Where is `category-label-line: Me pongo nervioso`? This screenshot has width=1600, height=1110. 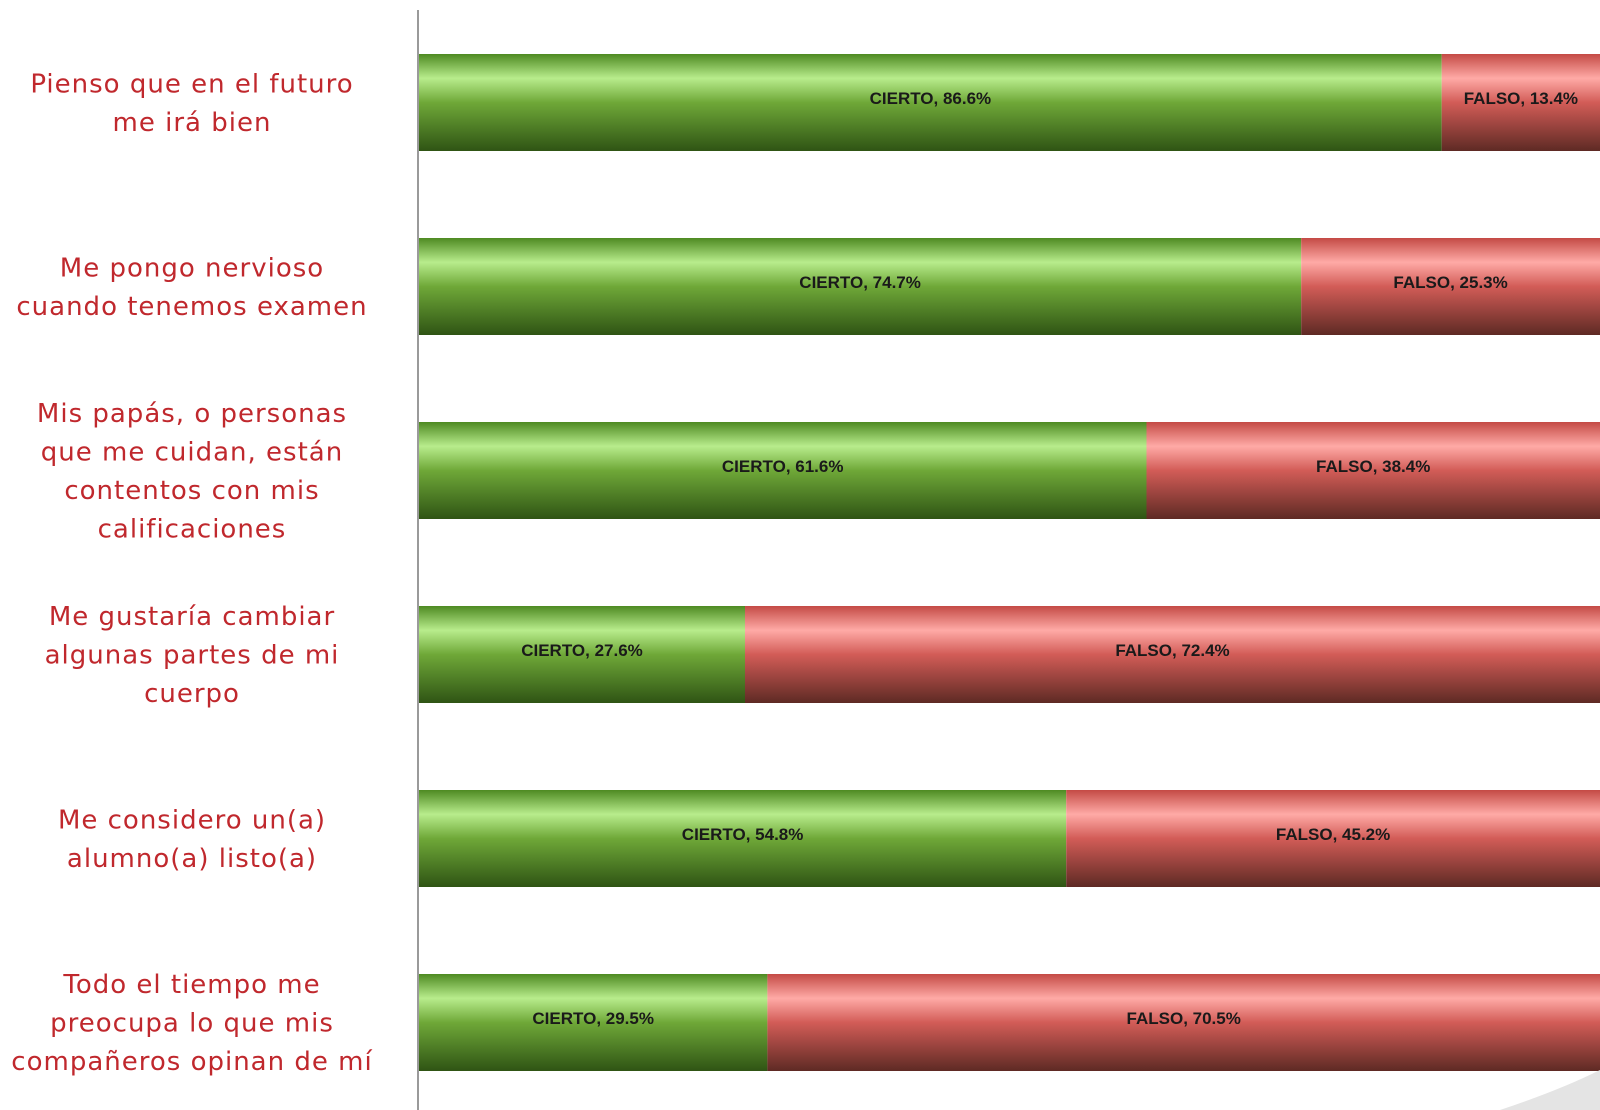
category-label-line: Me pongo nervioso is located at coordinates (192, 268).